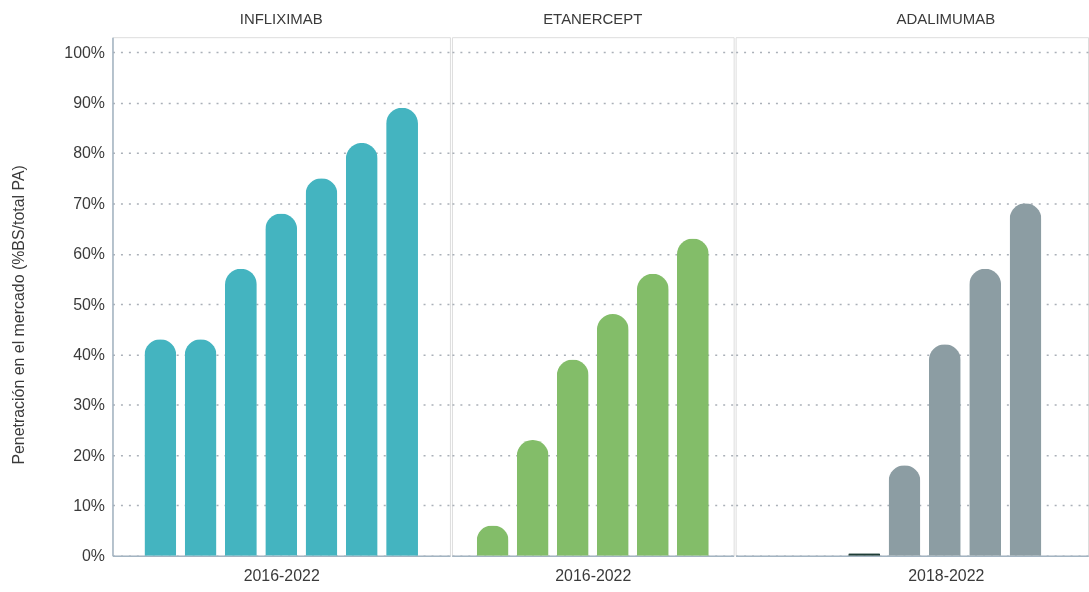 This screenshot has width=1089, height=592. Describe the element at coordinates (94, 556) in the screenshot. I see `y-tick-label: 0%` at that location.